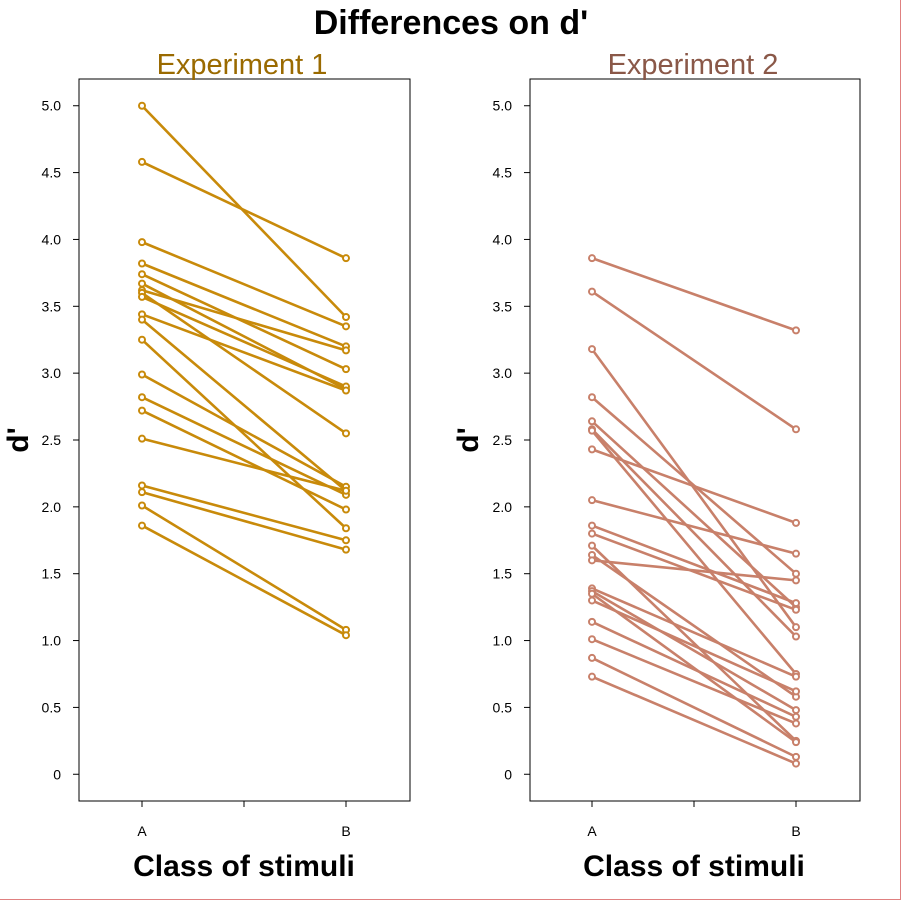 The image size is (902, 901). Describe the element at coordinates (693, 65) in the screenshot. I see `panel-title: Experiment 2` at that location.